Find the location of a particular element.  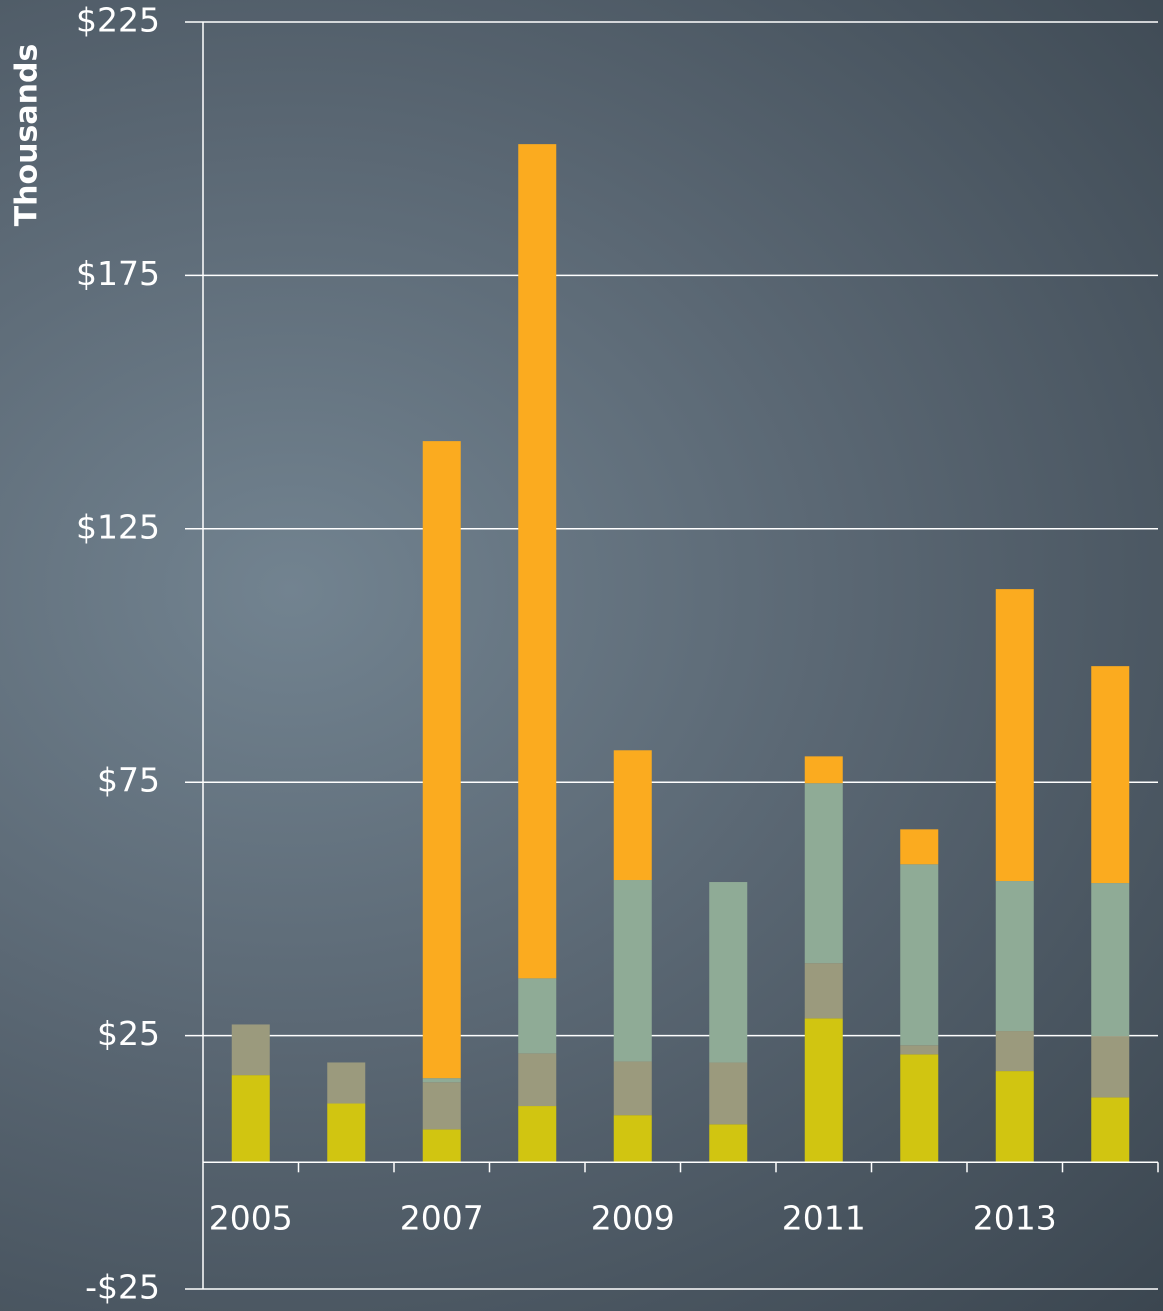

x-tick-label: 2009 is located at coordinates (633, 1218).